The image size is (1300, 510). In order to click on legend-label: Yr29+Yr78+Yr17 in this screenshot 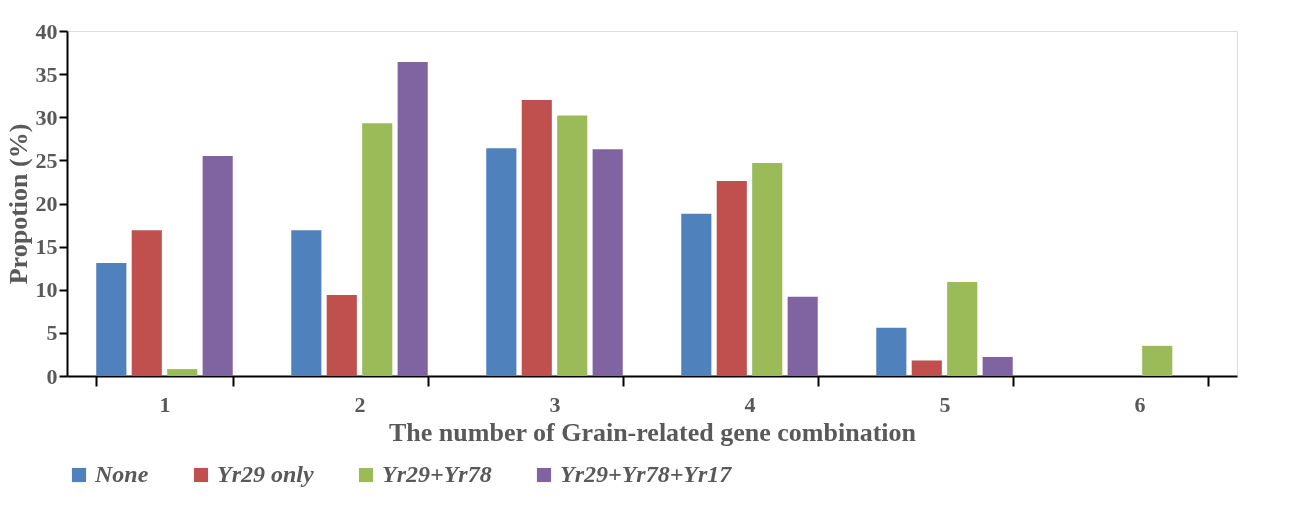, I will do `click(646, 474)`.